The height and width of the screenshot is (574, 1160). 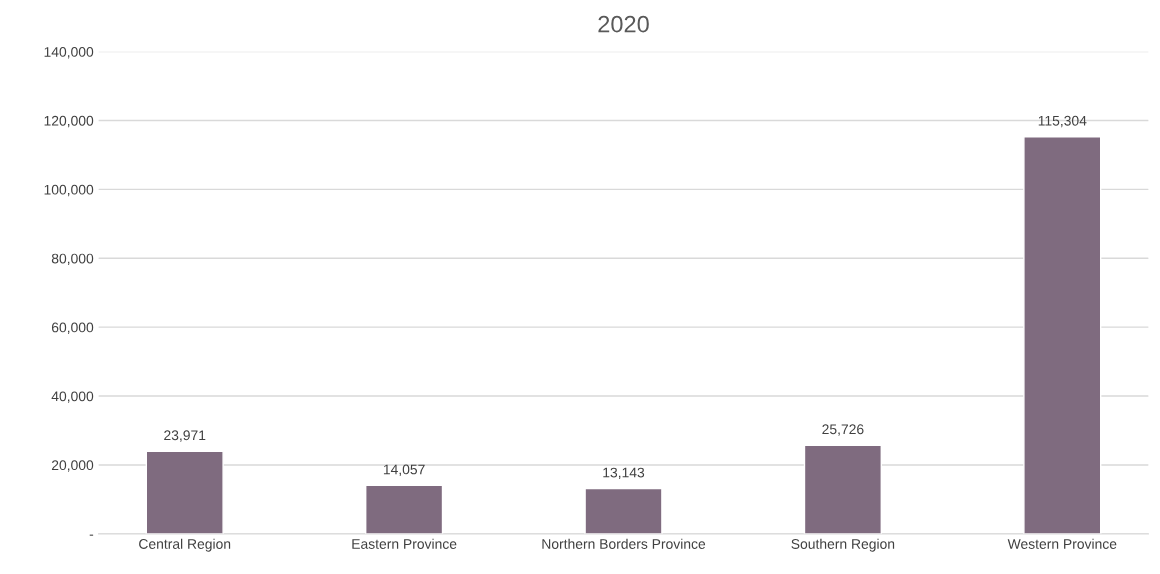 I want to click on y-tick-label: 100,000, so click(x=69, y=190).